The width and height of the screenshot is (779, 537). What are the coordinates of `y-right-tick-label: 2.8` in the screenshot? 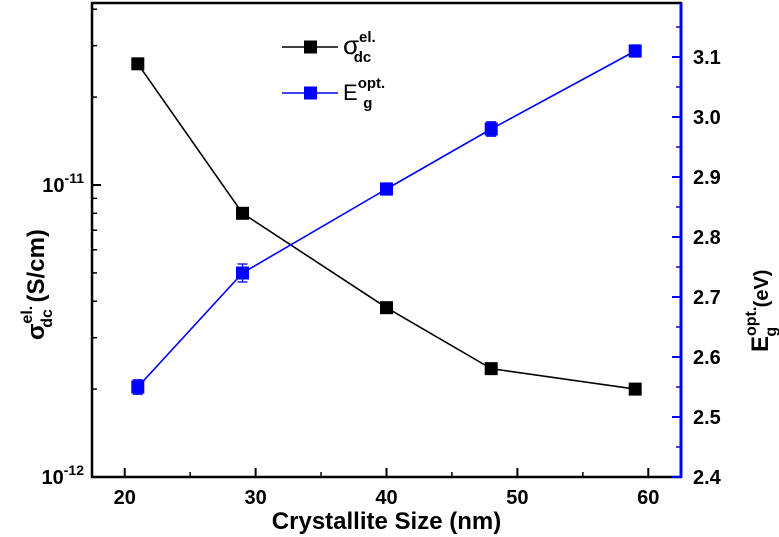 It's located at (707, 238).